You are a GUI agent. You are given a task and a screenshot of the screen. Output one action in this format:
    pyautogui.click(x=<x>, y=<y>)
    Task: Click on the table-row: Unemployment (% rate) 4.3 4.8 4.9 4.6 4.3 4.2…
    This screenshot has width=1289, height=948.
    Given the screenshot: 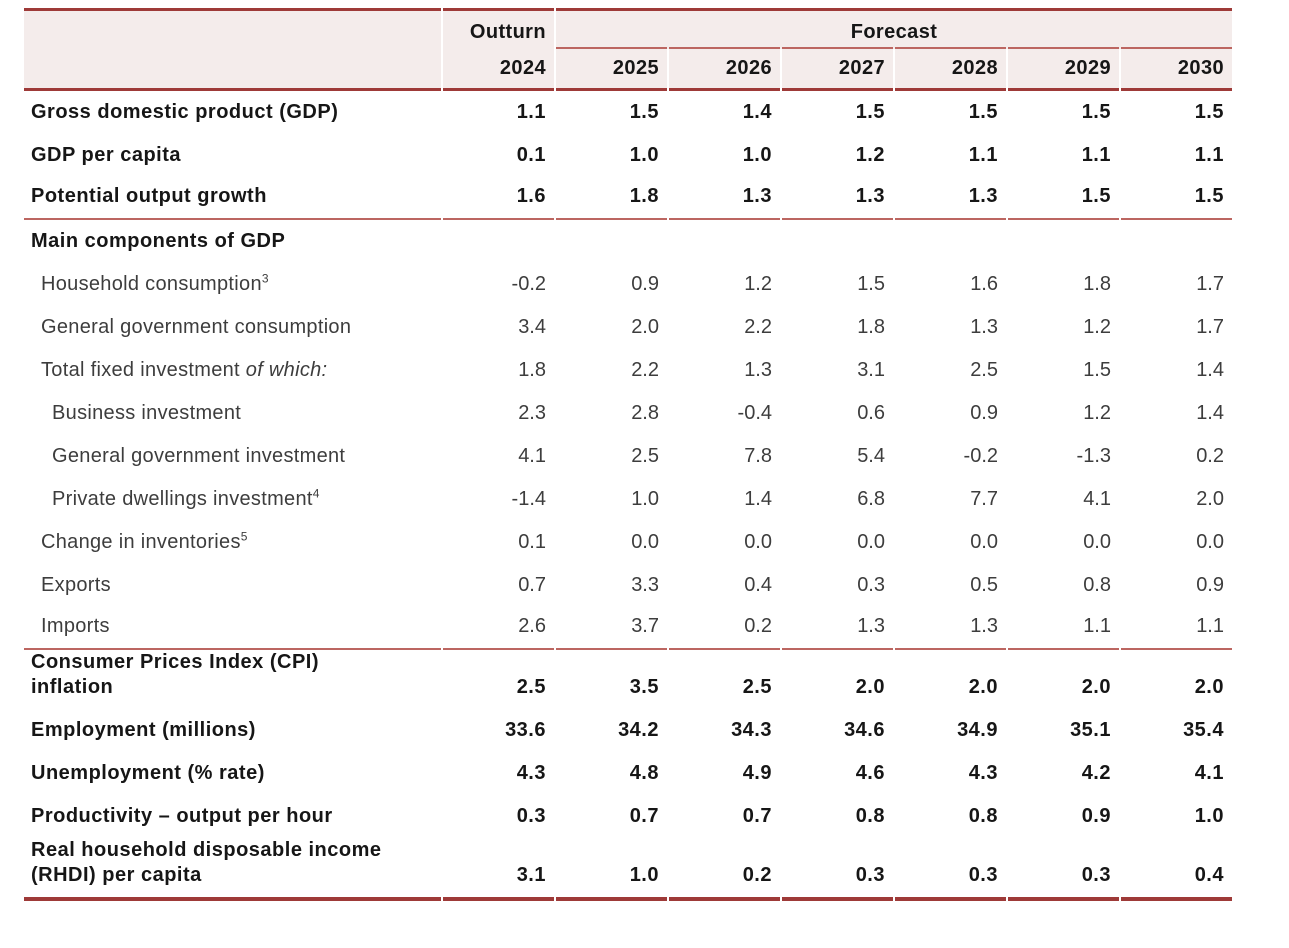 What is the action you would take?
    pyautogui.click(x=628, y=773)
    